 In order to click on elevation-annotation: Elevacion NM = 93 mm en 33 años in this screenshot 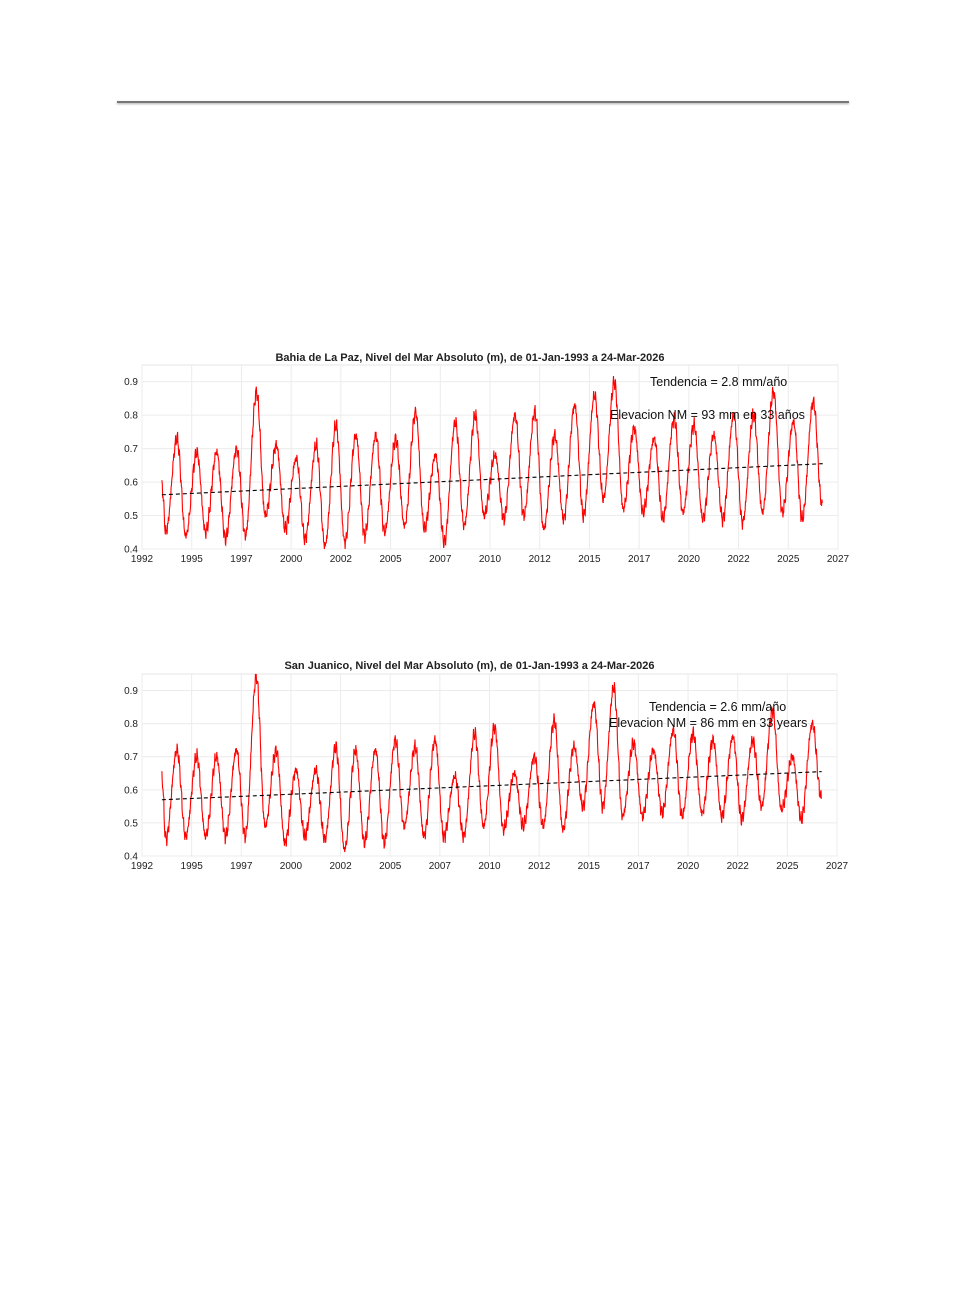, I will do `click(707, 415)`.